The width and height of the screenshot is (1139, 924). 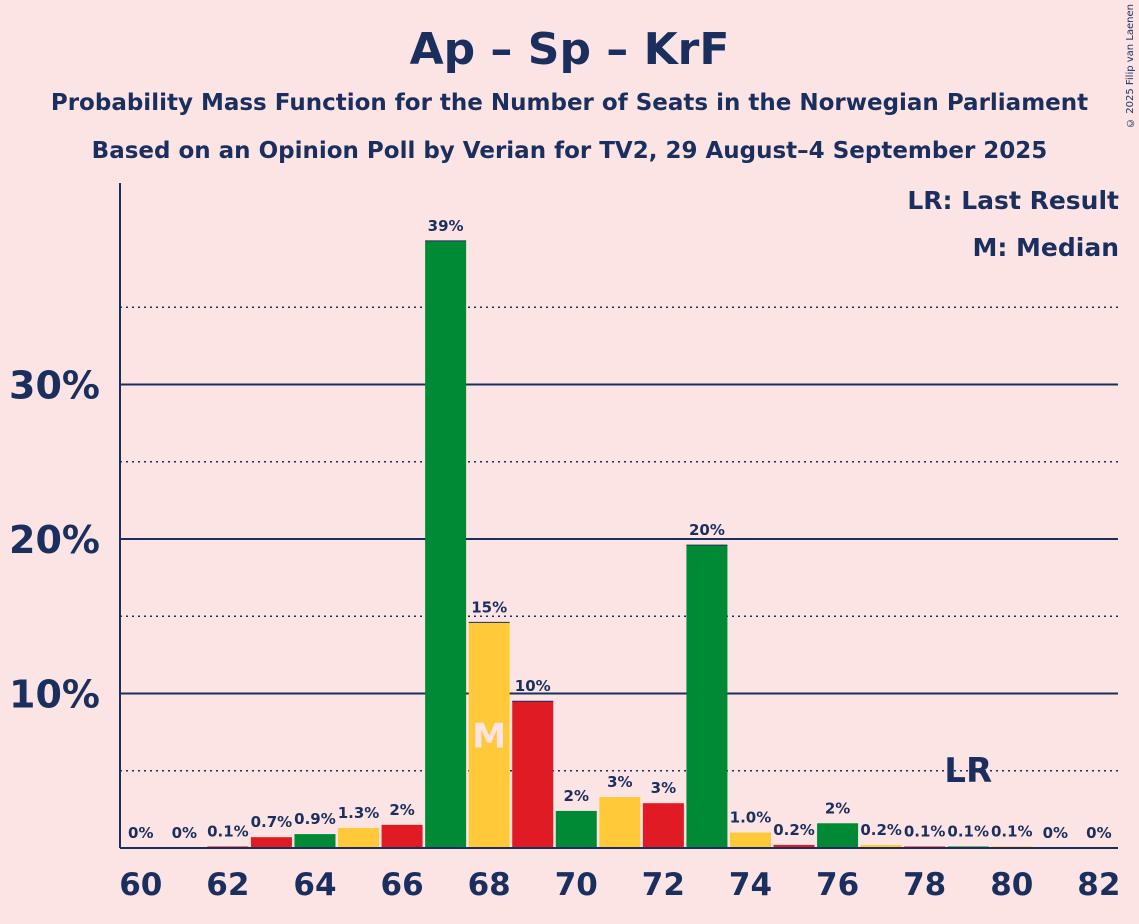 I want to click on data-label-seat-75: 0.2%, so click(x=794, y=830).